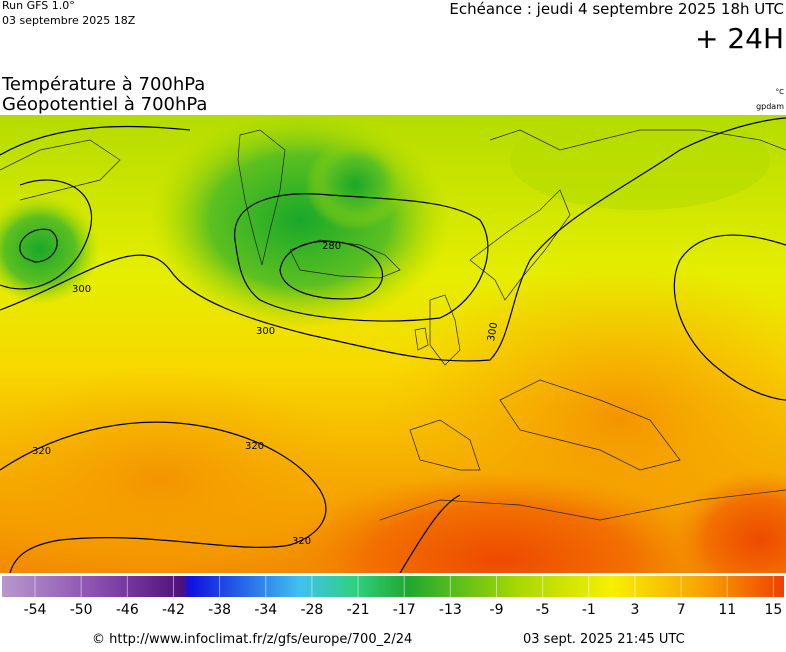 This screenshot has height=652, width=786. What do you see at coordinates (311, 610) in the screenshot?
I see `colorbar-label: -28` at bounding box center [311, 610].